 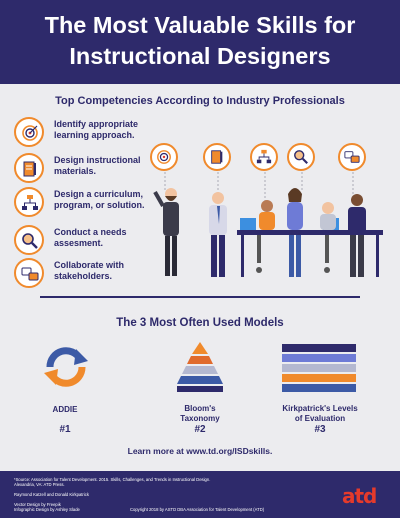 I want to click on credit-line: Raymond Katzell and Donald Kirkpatrick, so click(x=51, y=494).